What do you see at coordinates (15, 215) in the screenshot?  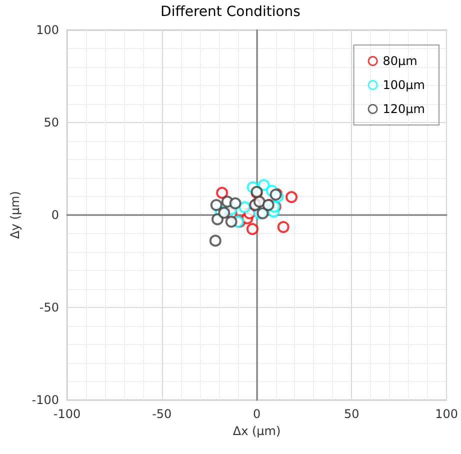 I see `y-axis-title: Δy (μm)` at bounding box center [15, 215].